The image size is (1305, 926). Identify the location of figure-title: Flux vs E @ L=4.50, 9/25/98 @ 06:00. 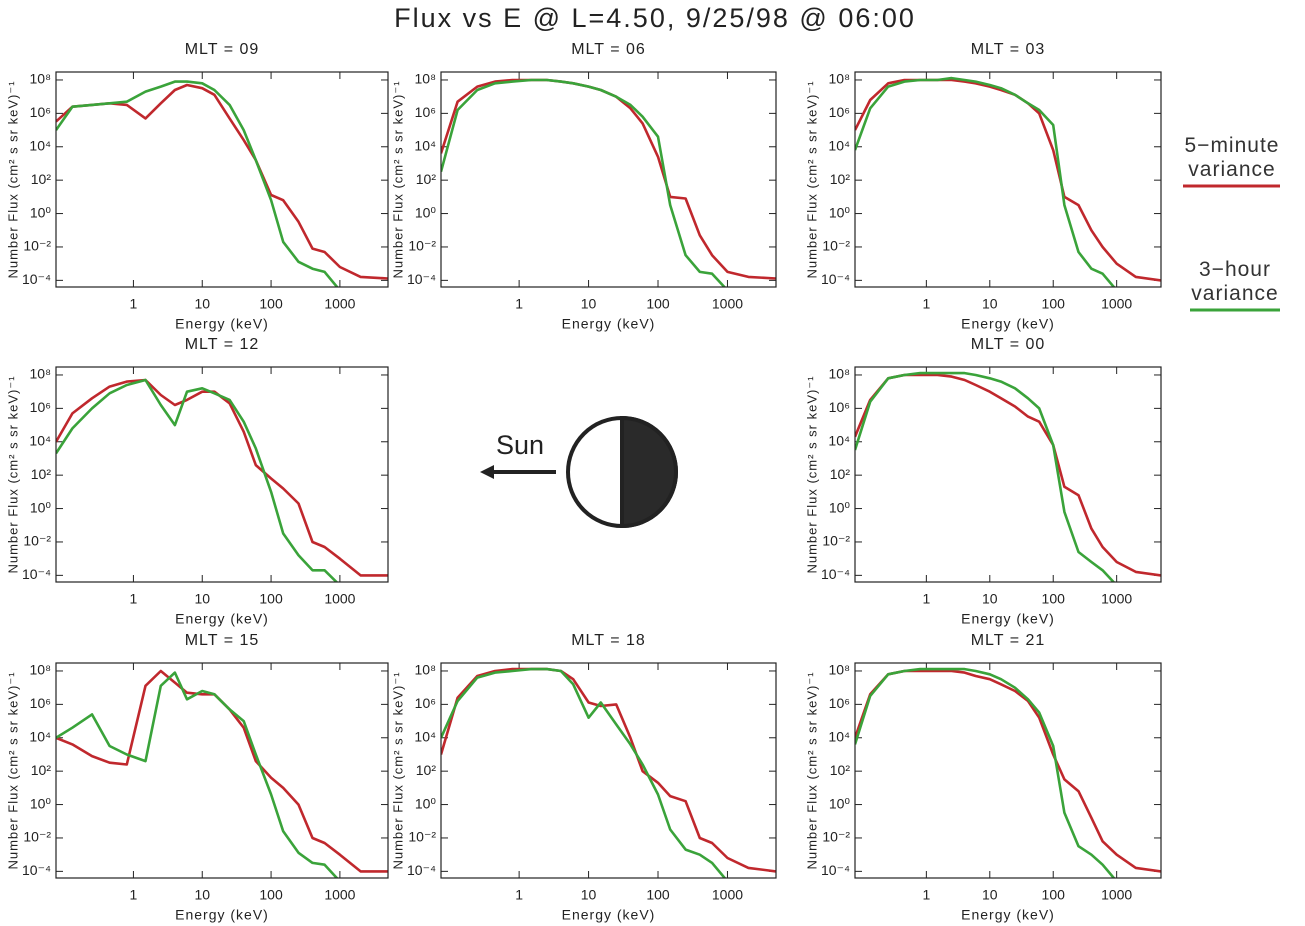
(655, 18).